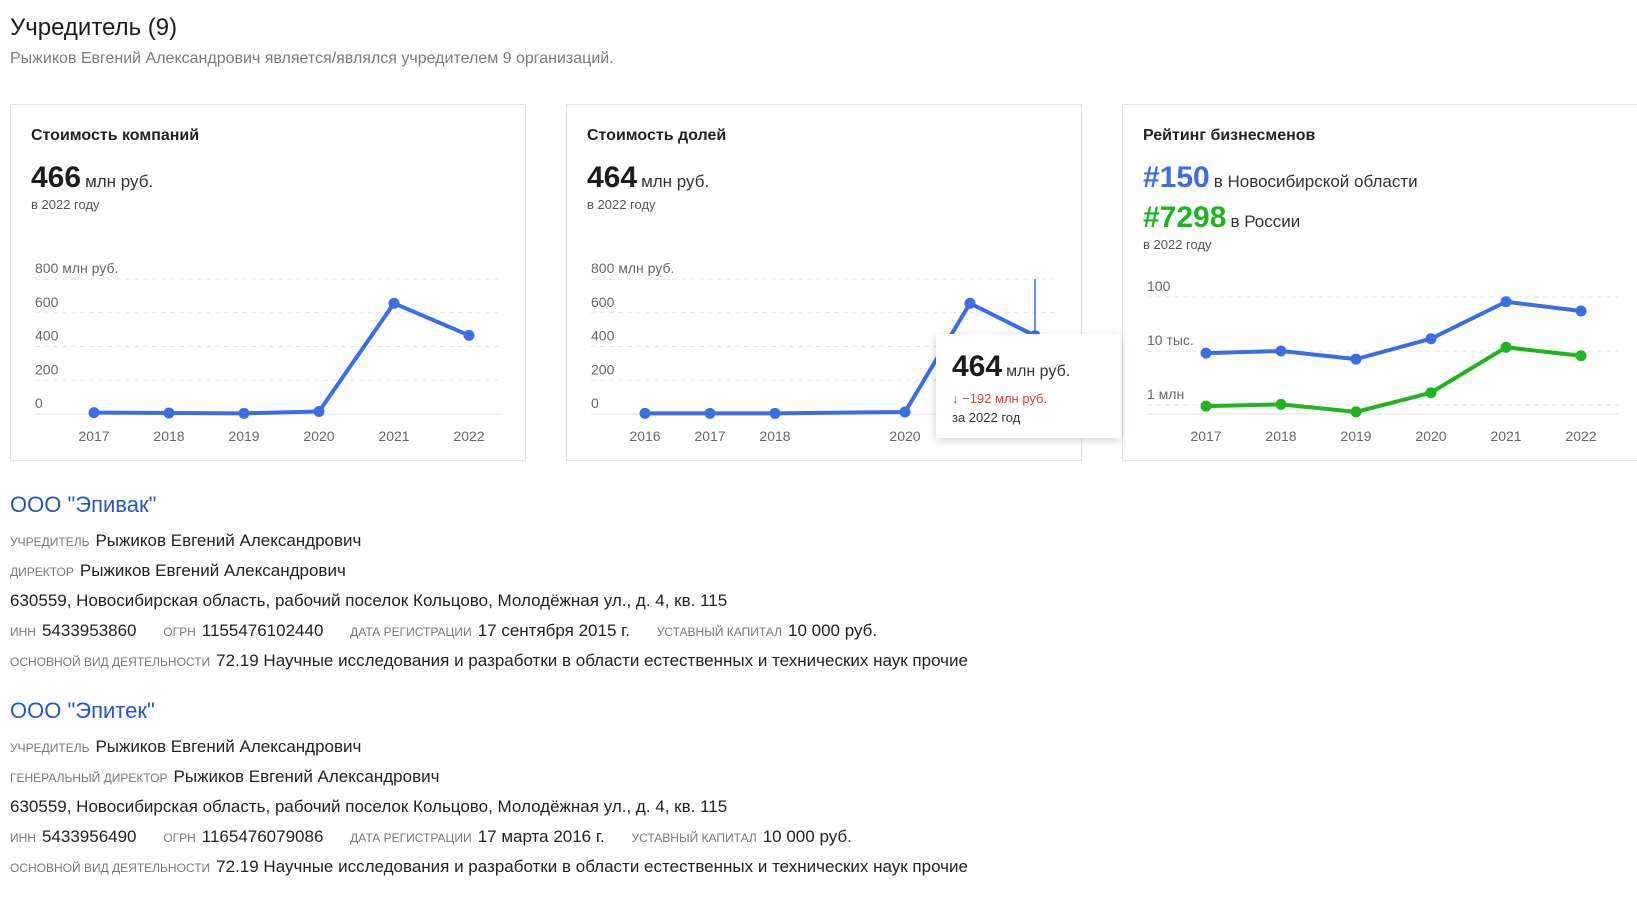 The width and height of the screenshot is (1637, 898). I want to click on regional-rank: #150 в Новосибирской области, so click(1280, 178).